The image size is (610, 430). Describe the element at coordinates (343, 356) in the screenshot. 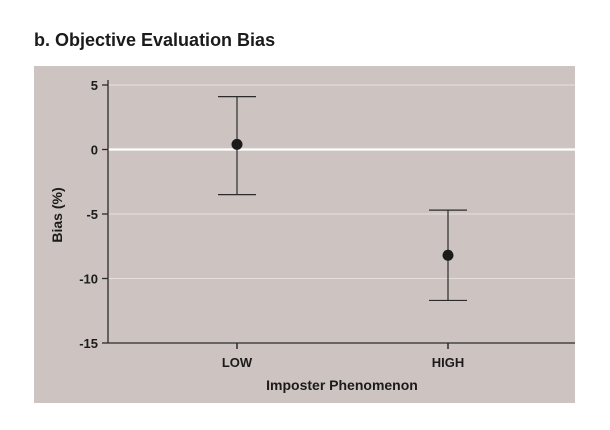

I see `x-ticks: LOW HIGH` at that location.